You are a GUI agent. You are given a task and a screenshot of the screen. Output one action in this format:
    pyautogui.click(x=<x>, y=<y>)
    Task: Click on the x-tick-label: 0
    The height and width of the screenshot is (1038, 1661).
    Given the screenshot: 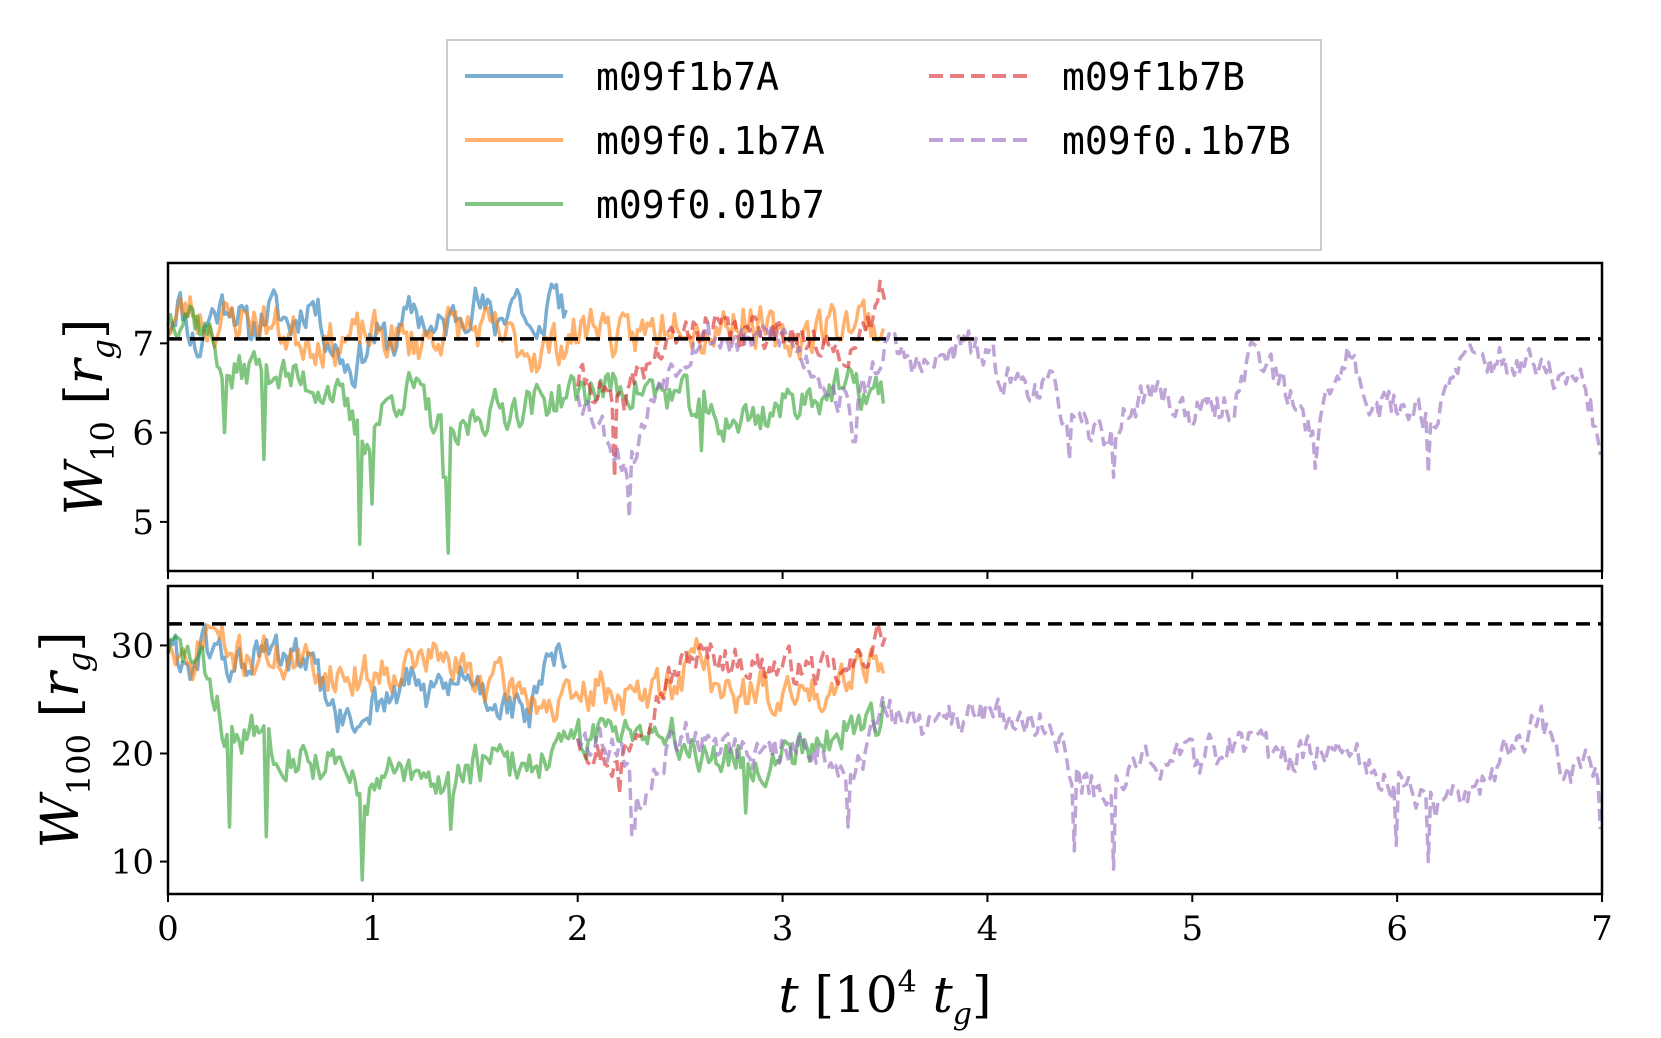 What is the action you would take?
    pyautogui.click(x=168, y=929)
    